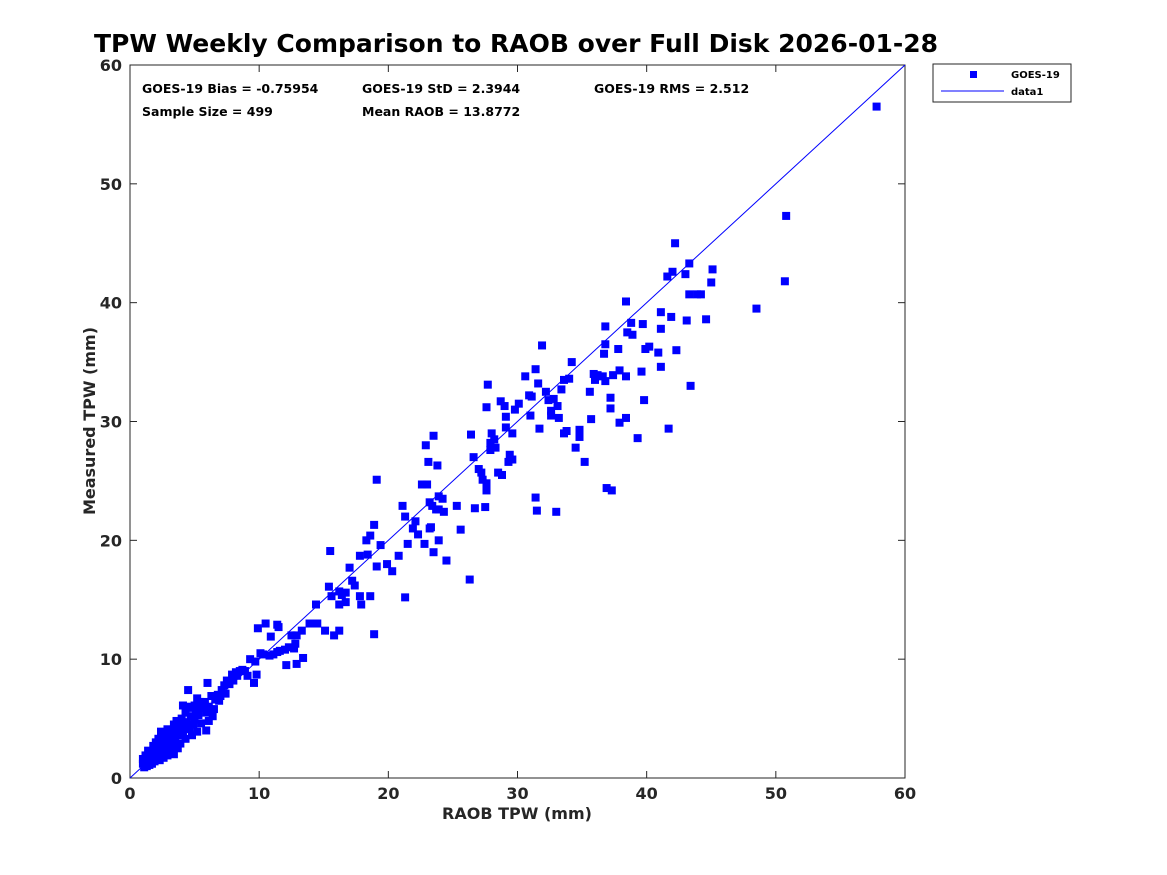 The width and height of the screenshot is (1167, 875). What do you see at coordinates (111, 65) in the screenshot?
I see `y-tick-label: 60` at bounding box center [111, 65].